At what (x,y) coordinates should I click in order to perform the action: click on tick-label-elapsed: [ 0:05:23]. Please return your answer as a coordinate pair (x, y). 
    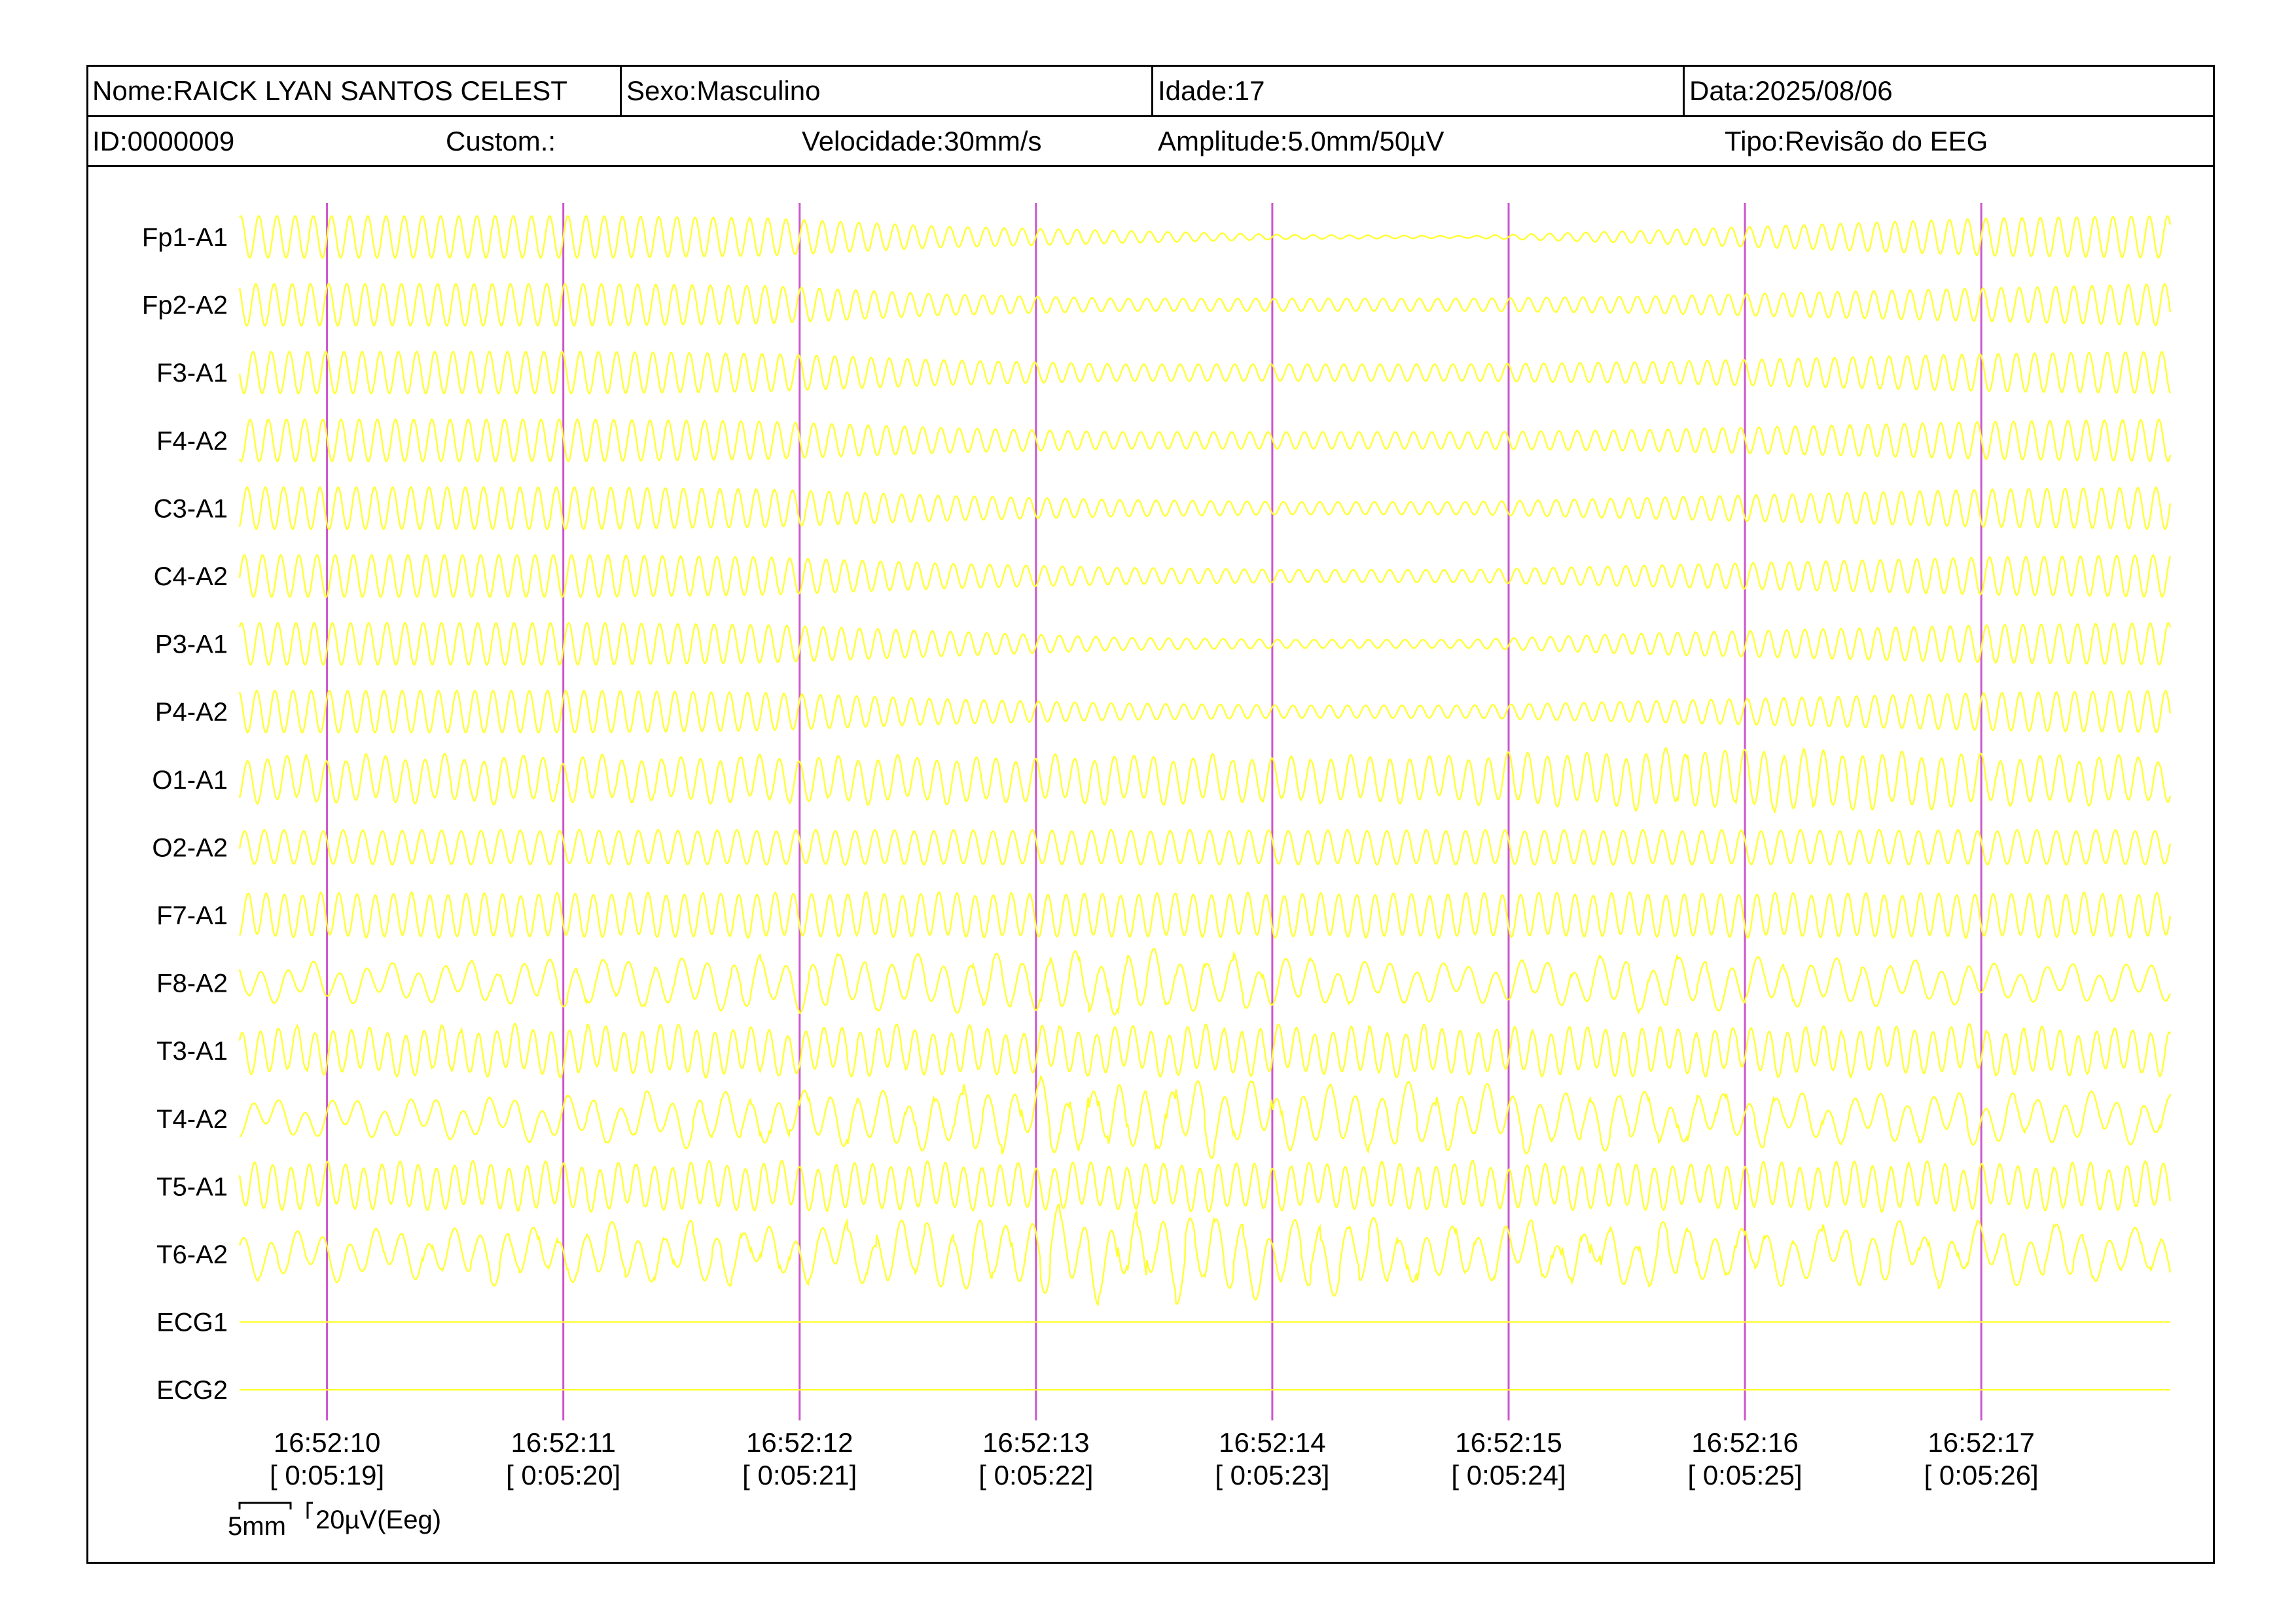
    Looking at the image, I should click on (1272, 1475).